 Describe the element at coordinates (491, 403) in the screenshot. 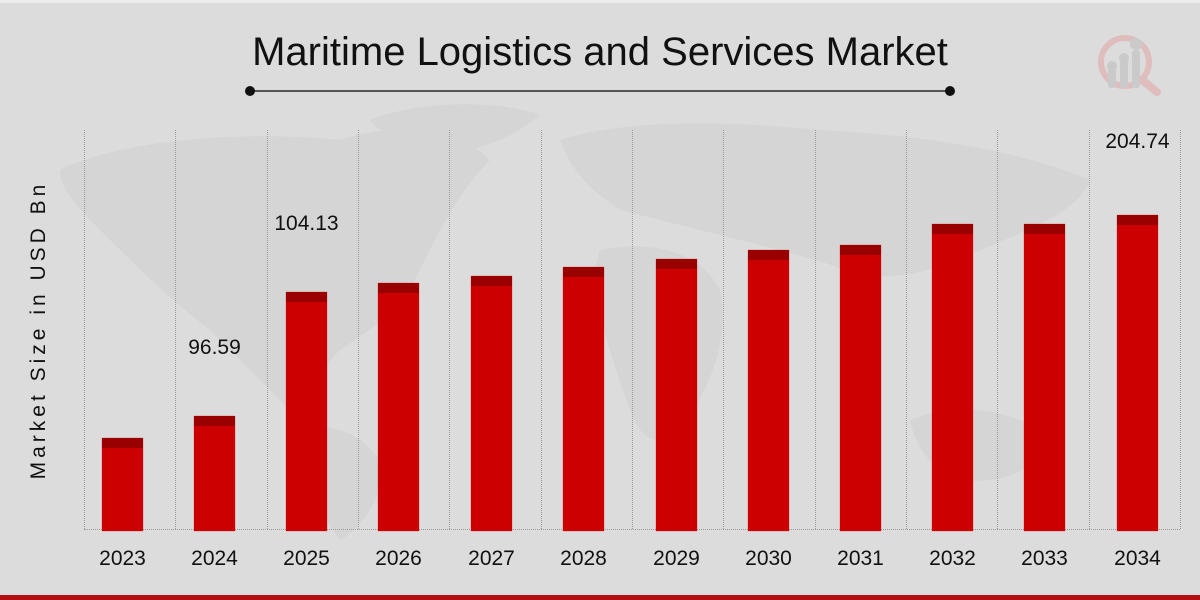

I see `bar-2027` at that location.